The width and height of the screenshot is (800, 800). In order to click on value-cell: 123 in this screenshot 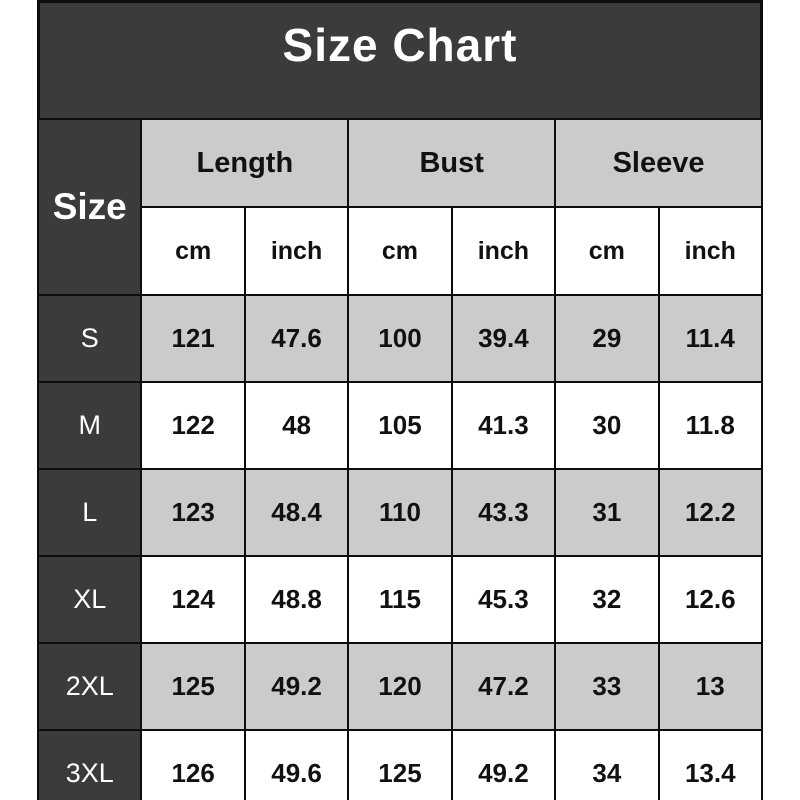, I will do `click(193, 512)`.